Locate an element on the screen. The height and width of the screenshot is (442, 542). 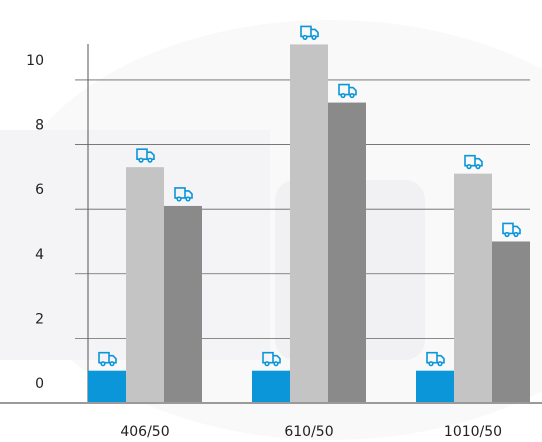
x-tick-label: 610/50 is located at coordinates (308, 432).